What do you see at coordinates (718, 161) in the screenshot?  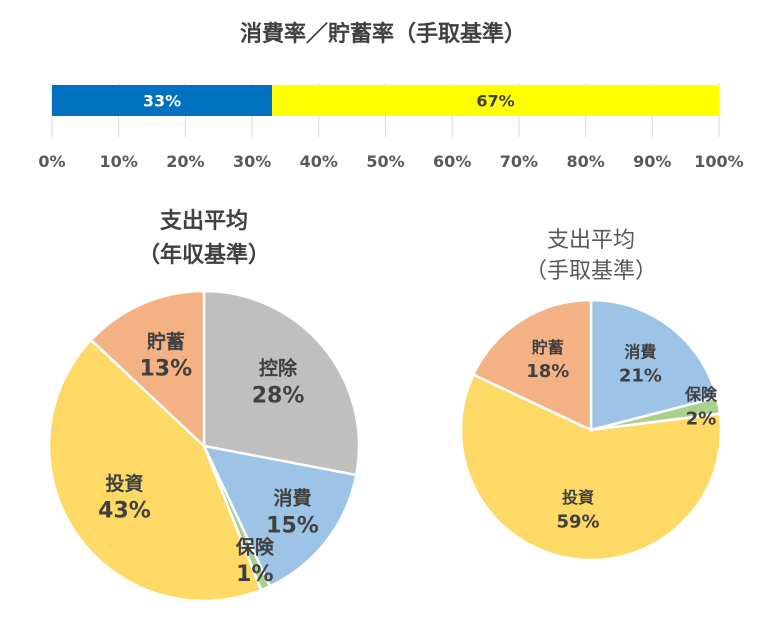 I see `bar-tick-label: 100%` at bounding box center [718, 161].